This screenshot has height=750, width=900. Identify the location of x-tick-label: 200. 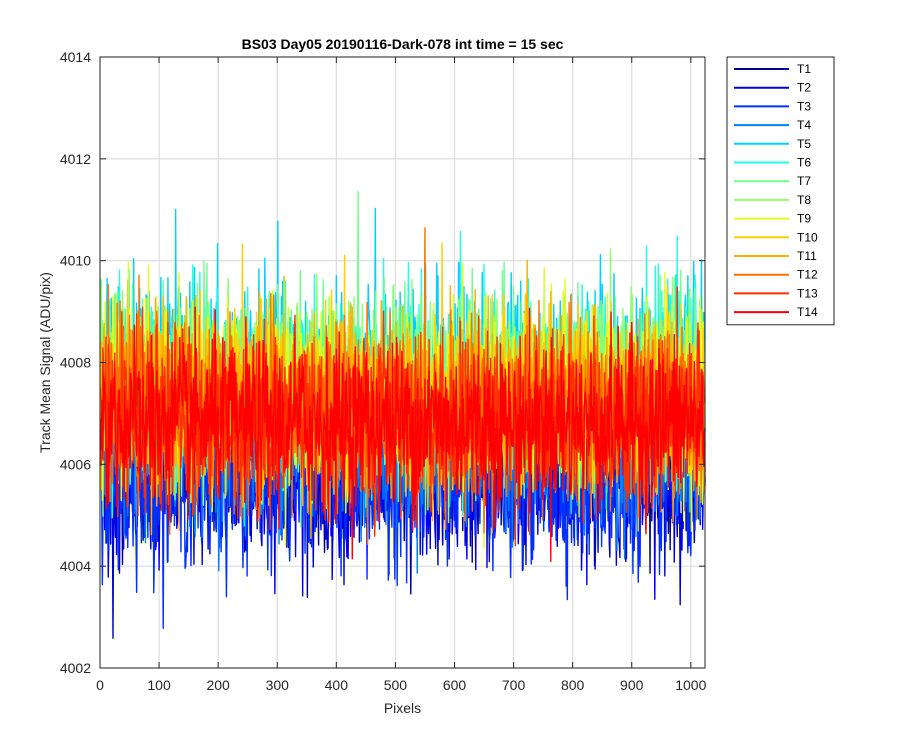
(218, 685).